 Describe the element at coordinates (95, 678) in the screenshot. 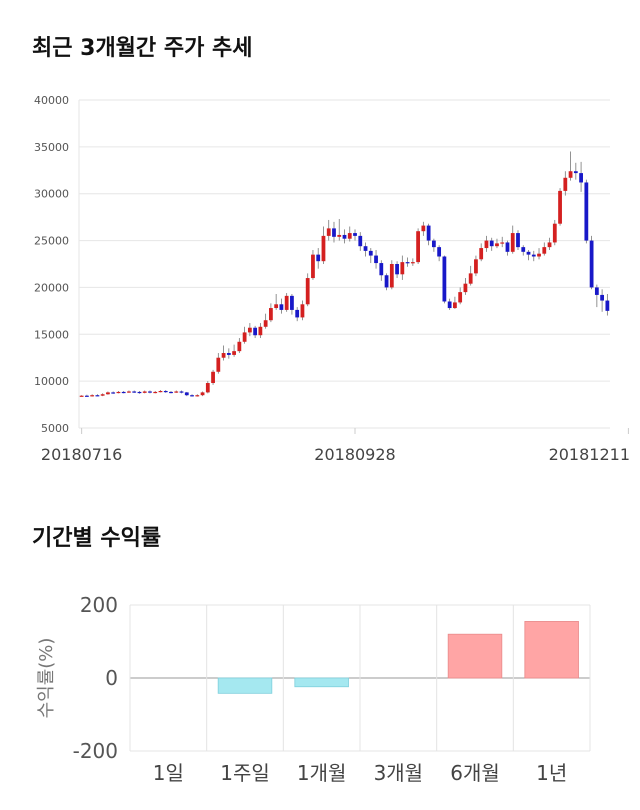

I see `bar-y-ticks: 200 0 -200` at that location.